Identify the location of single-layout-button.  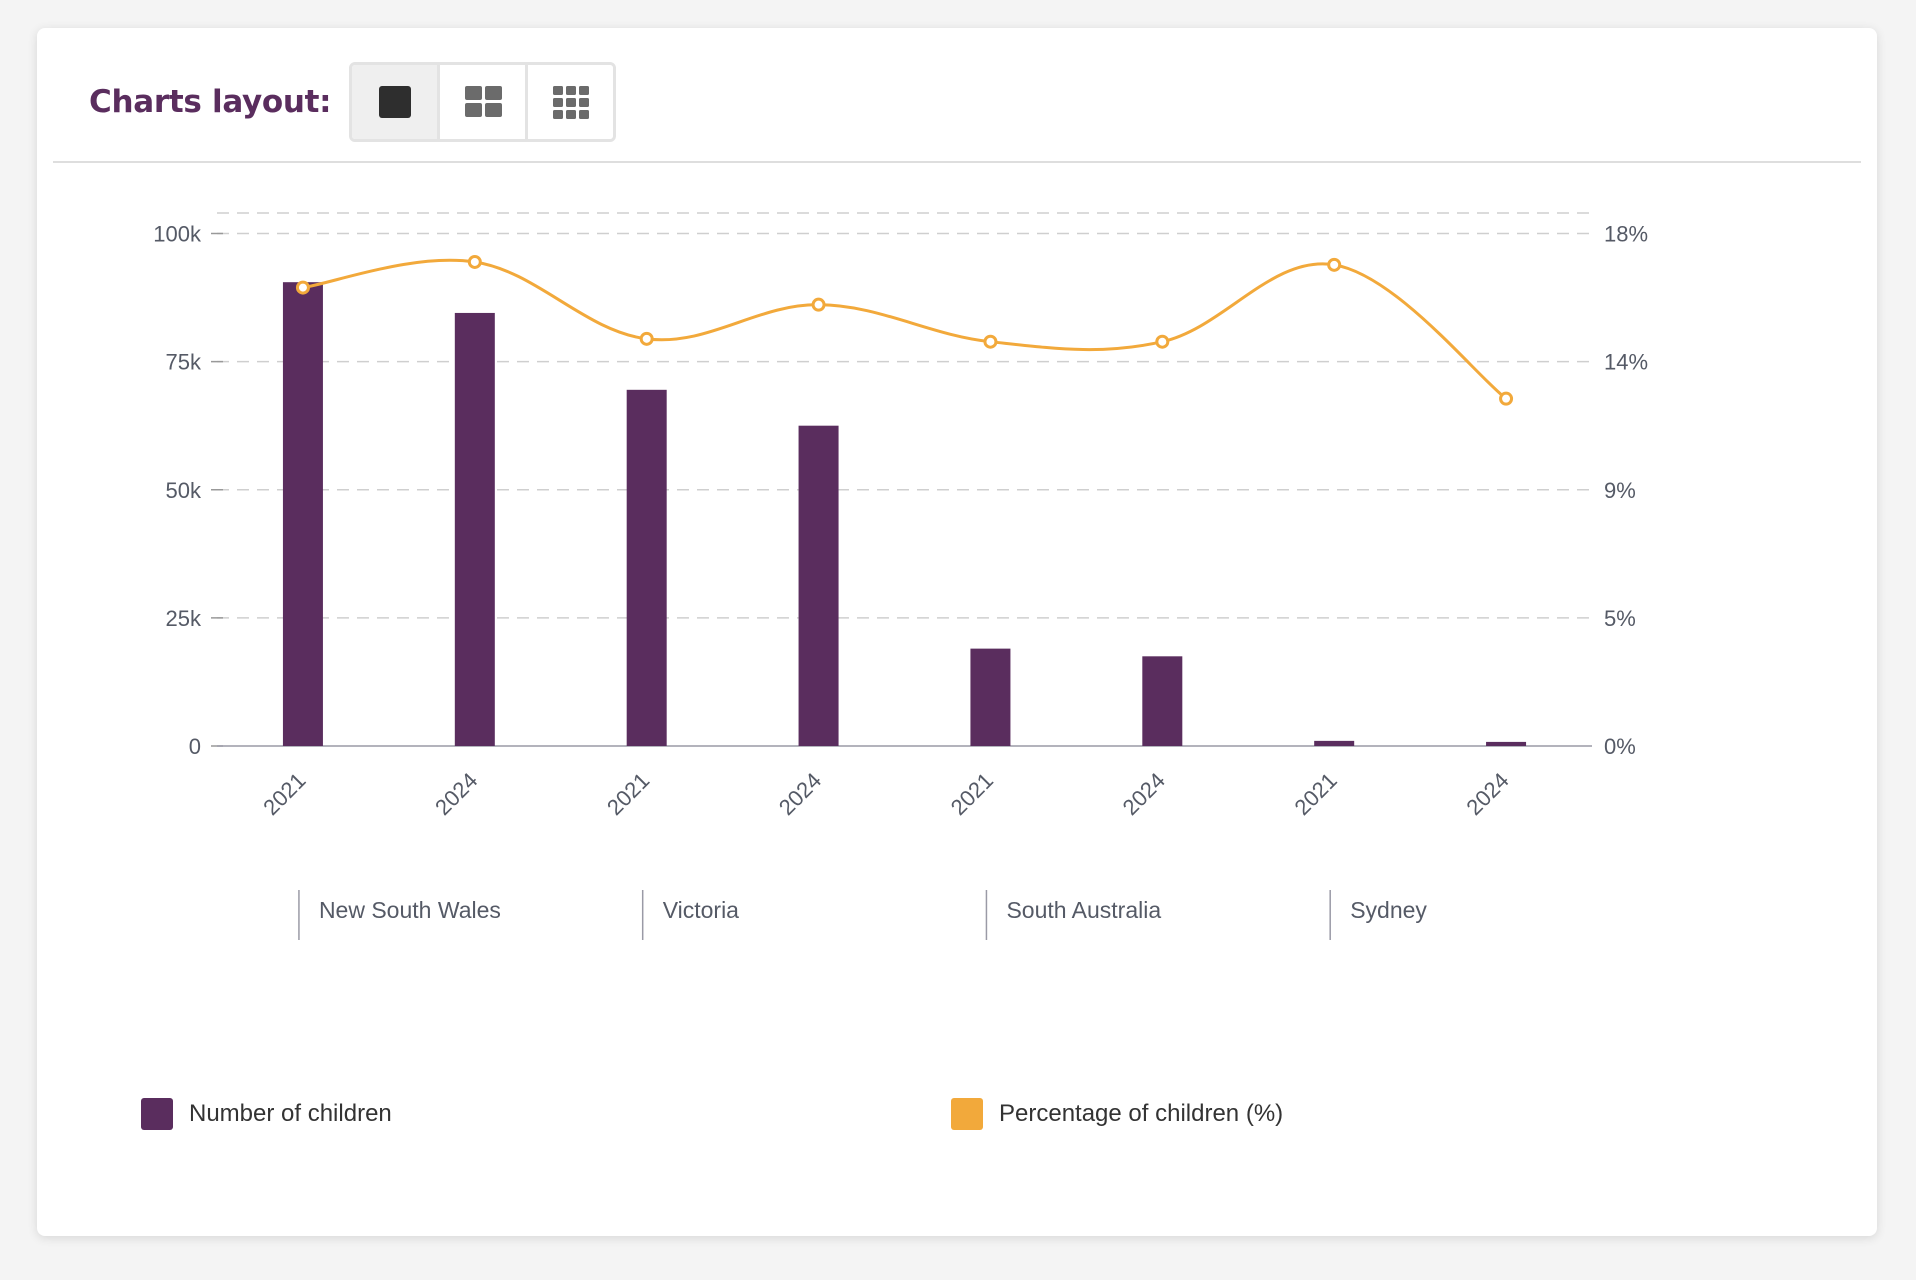
(396, 102).